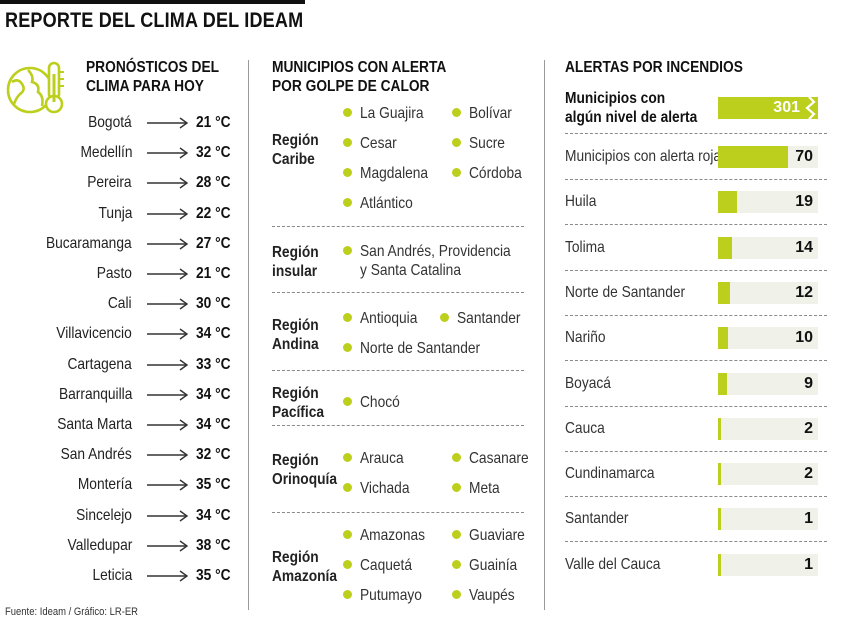 The width and height of the screenshot is (850, 625). Describe the element at coordinates (386, 565) in the screenshot. I see `municipio-name: Caquetá` at that location.